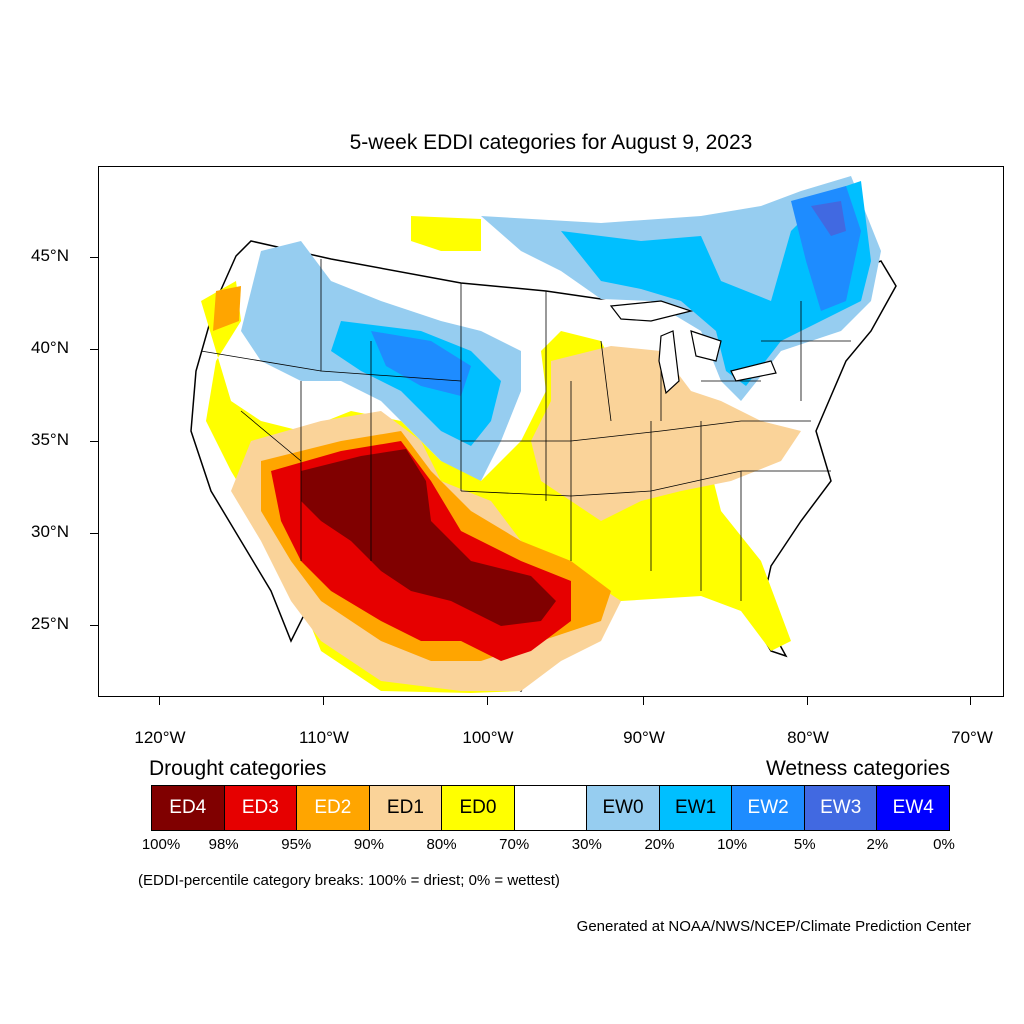  I want to click on legend-box-ed0: ED0, so click(478, 808).